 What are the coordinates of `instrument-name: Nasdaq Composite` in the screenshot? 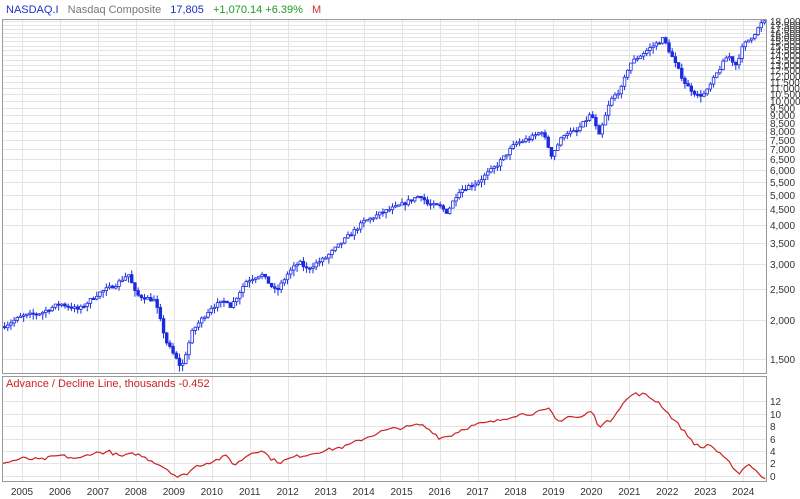 It's located at (115, 10).